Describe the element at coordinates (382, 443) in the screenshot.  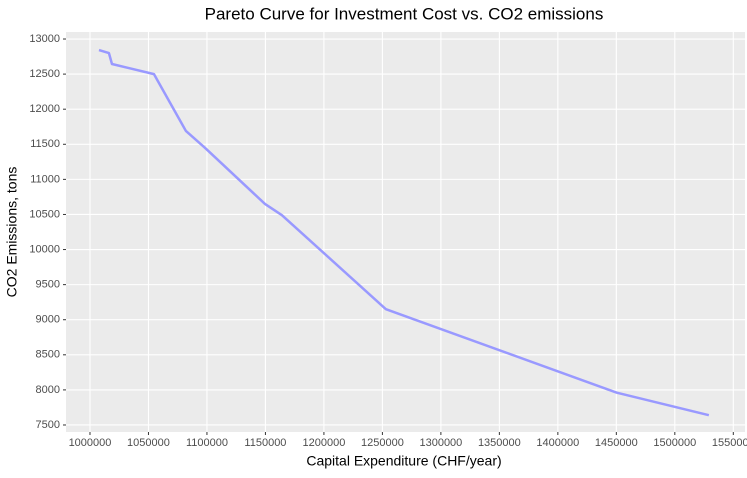
I see `x-tick-label: 1250000` at that location.